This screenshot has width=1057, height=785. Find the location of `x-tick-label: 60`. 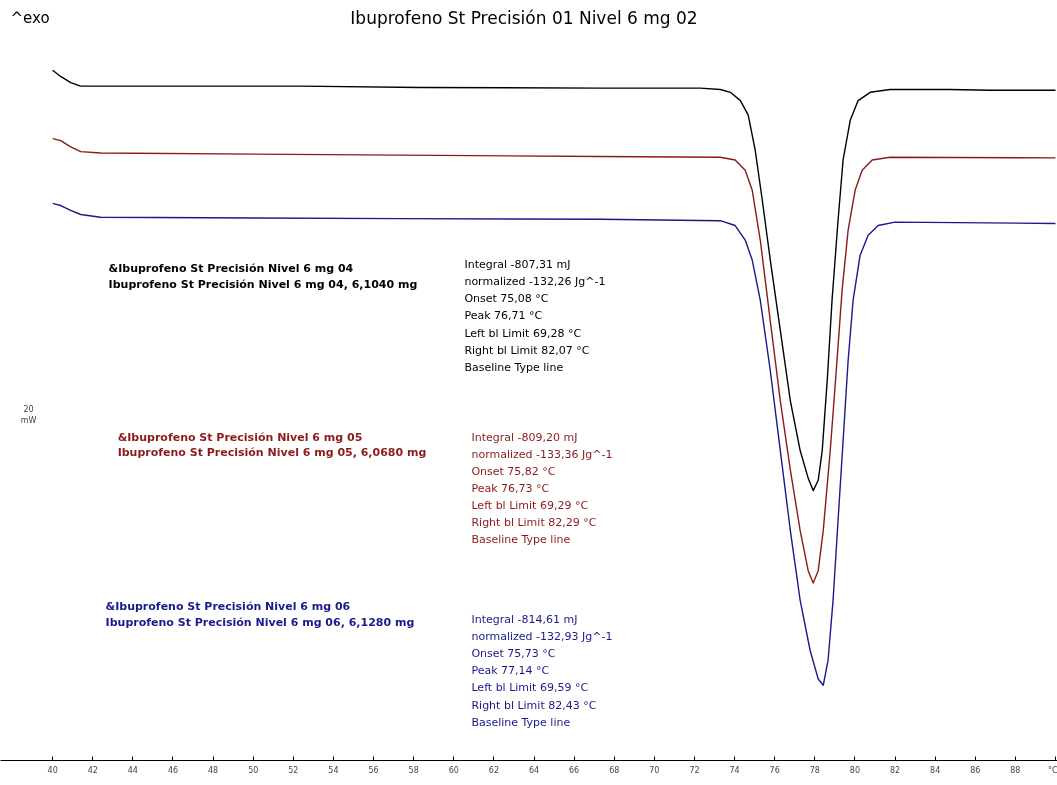

x-tick-label: 60 is located at coordinates (453, 770).